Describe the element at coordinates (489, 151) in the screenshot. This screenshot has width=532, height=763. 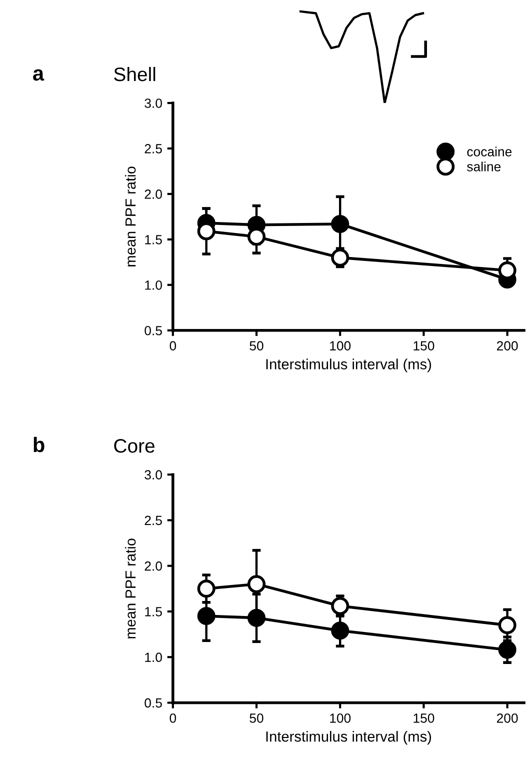
I see `legend-label: cocaine` at that location.